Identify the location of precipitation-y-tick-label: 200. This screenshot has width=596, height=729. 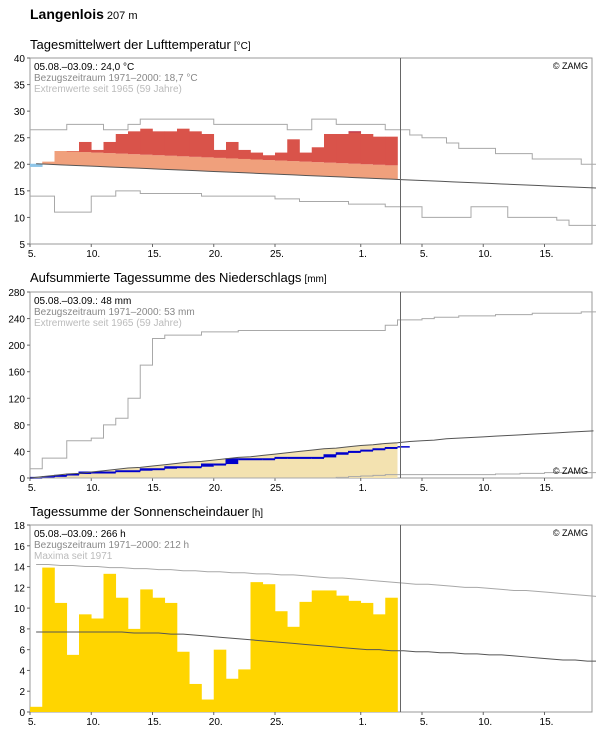
(16, 346).